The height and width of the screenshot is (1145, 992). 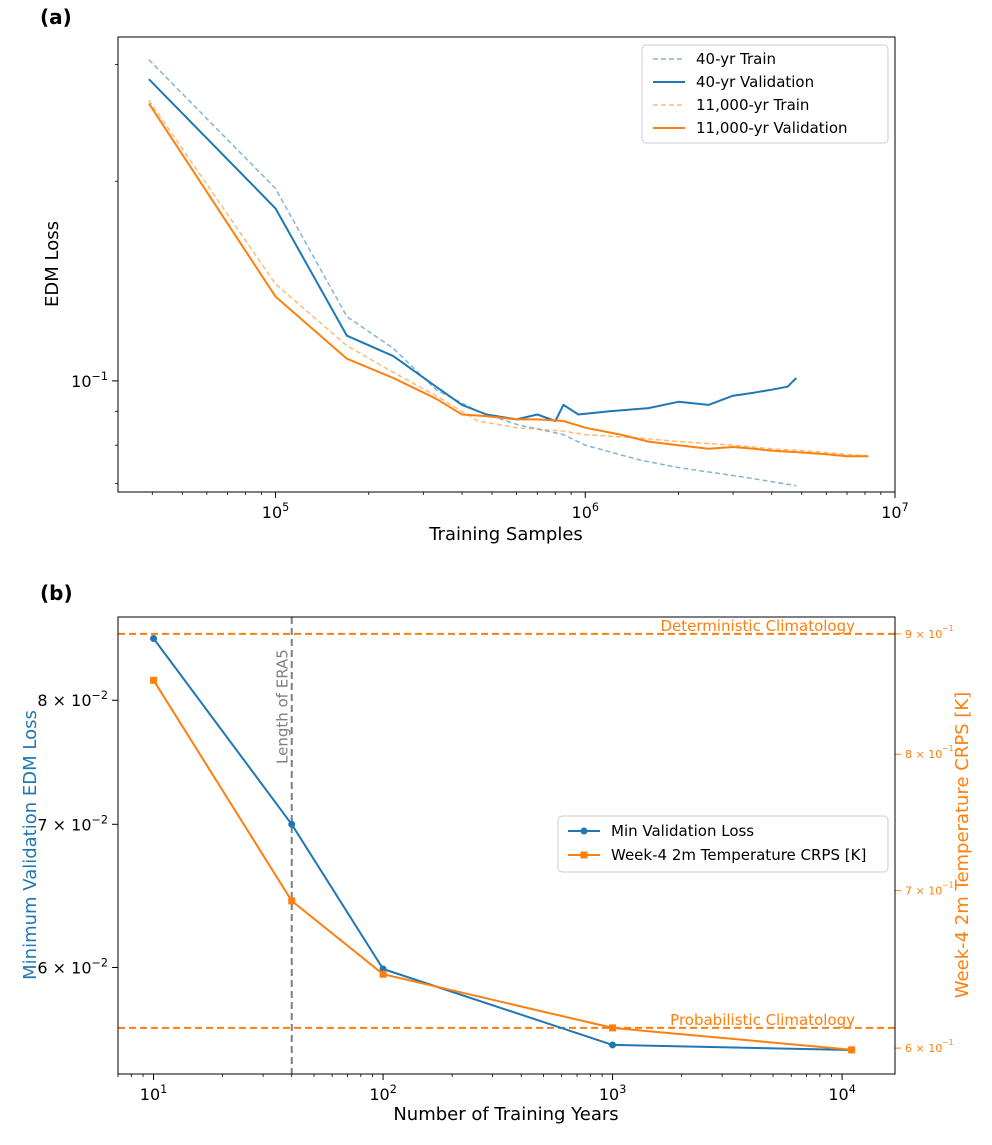 What do you see at coordinates (736, 59) in the screenshot?
I see `legend-label-40yr-train: 40-yr Train` at bounding box center [736, 59].